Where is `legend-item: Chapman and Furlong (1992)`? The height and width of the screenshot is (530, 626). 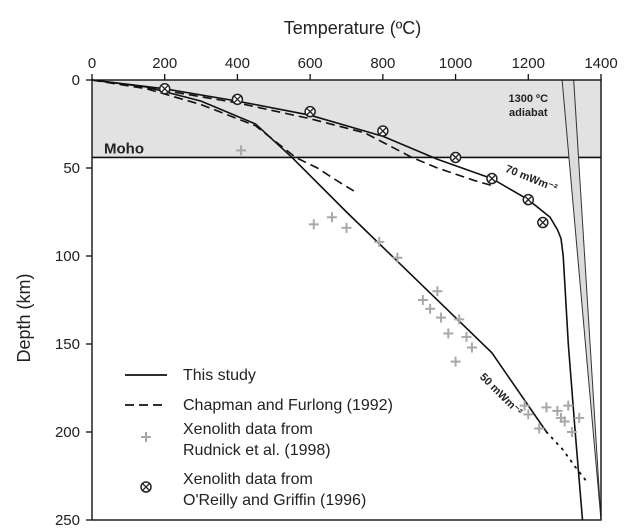 legend-item: Chapman and Furlong (1992) is located at coordinates (259, 405).